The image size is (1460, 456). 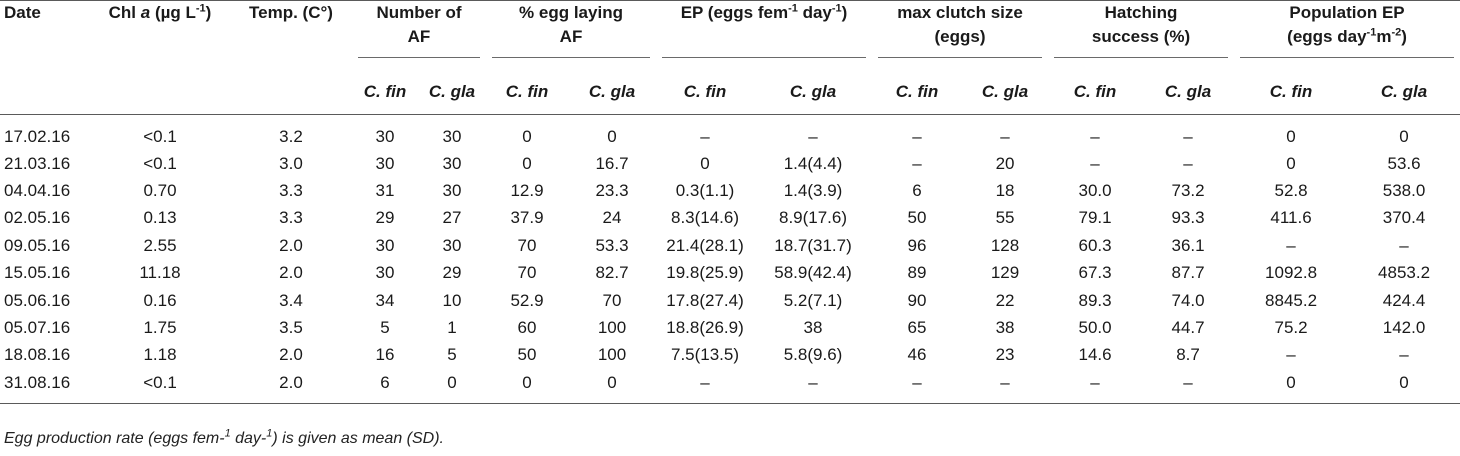 What do you see at coordinates (385, 300) in the screenshot?
I see `table-cell: 34` at bounding box center [385, 300].